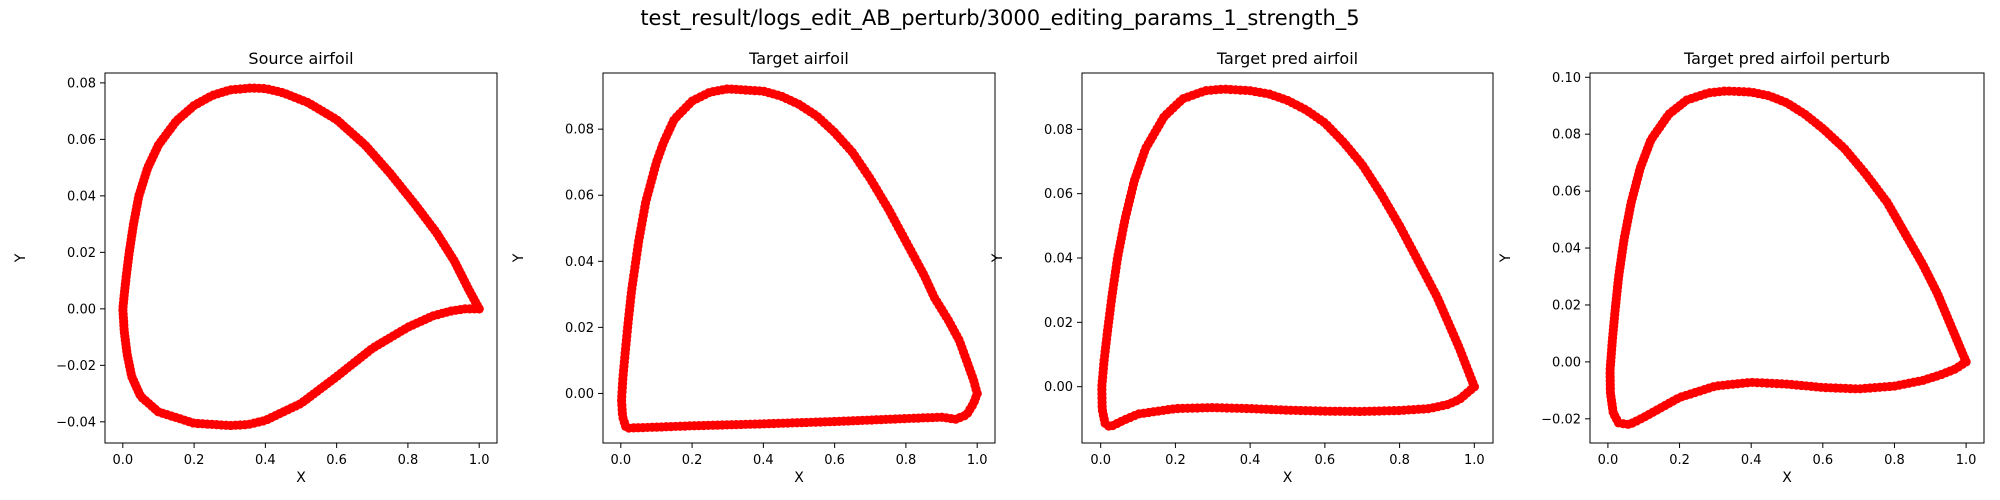 The height and width of the screenshot is (500, 2000). I want to click on subplot-title: Source airfoil, so click(300, 58).